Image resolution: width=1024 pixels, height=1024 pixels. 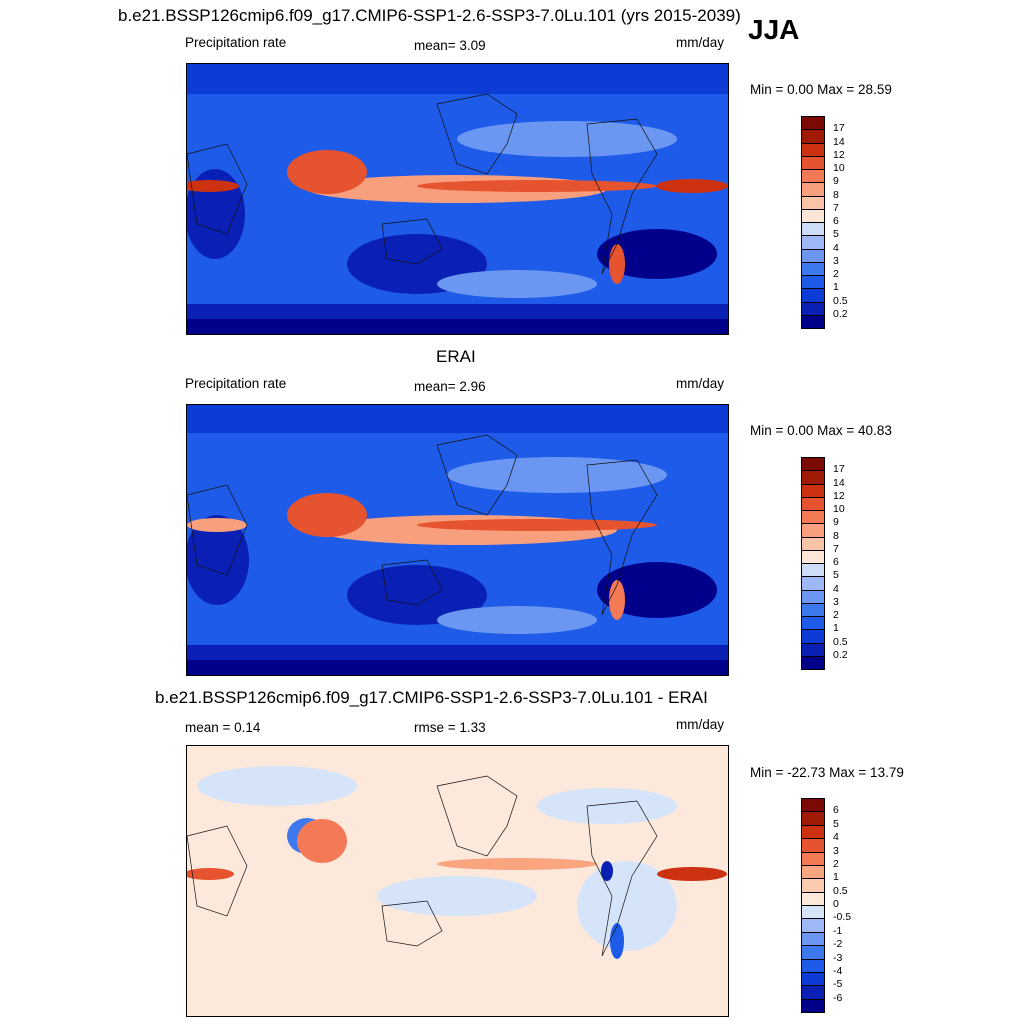 I want to click on panel-model-minmax: Min = 0.00 Max = 28.59, so click(x=821, y=89).